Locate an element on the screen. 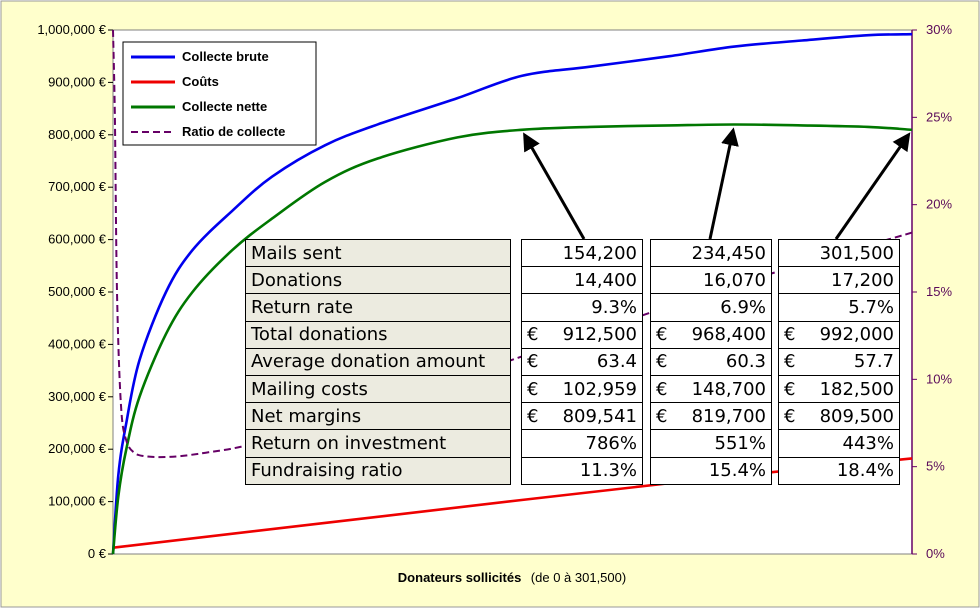 The width and height of the screenshot is (980, 608). metric-value-row: 17,200 is located at coordinates (839, 280).